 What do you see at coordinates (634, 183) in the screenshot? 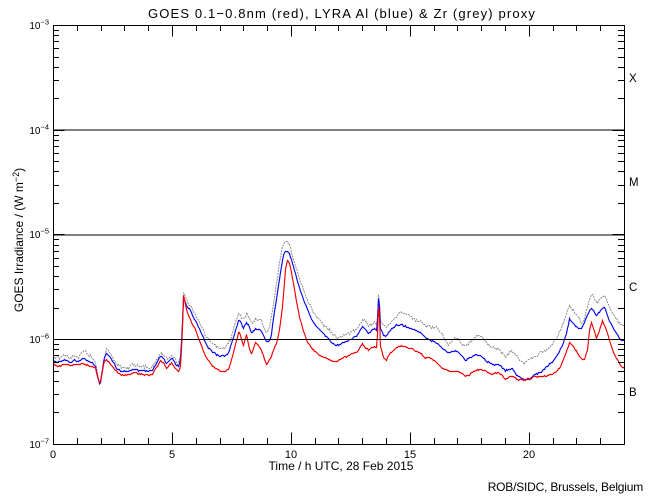
I see `svg-text: M` at bounding box center [634, 183].